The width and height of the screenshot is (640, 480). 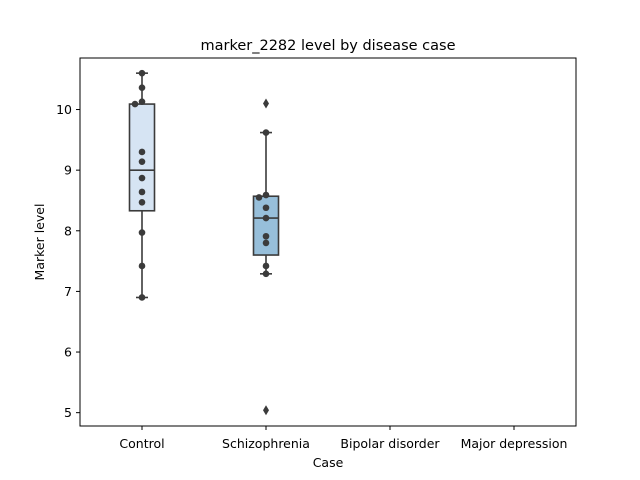 What do you see at coordinates (68, 291) in the screenshot?
I see `y-tick-label: 7` at bounding box center [68, 291].